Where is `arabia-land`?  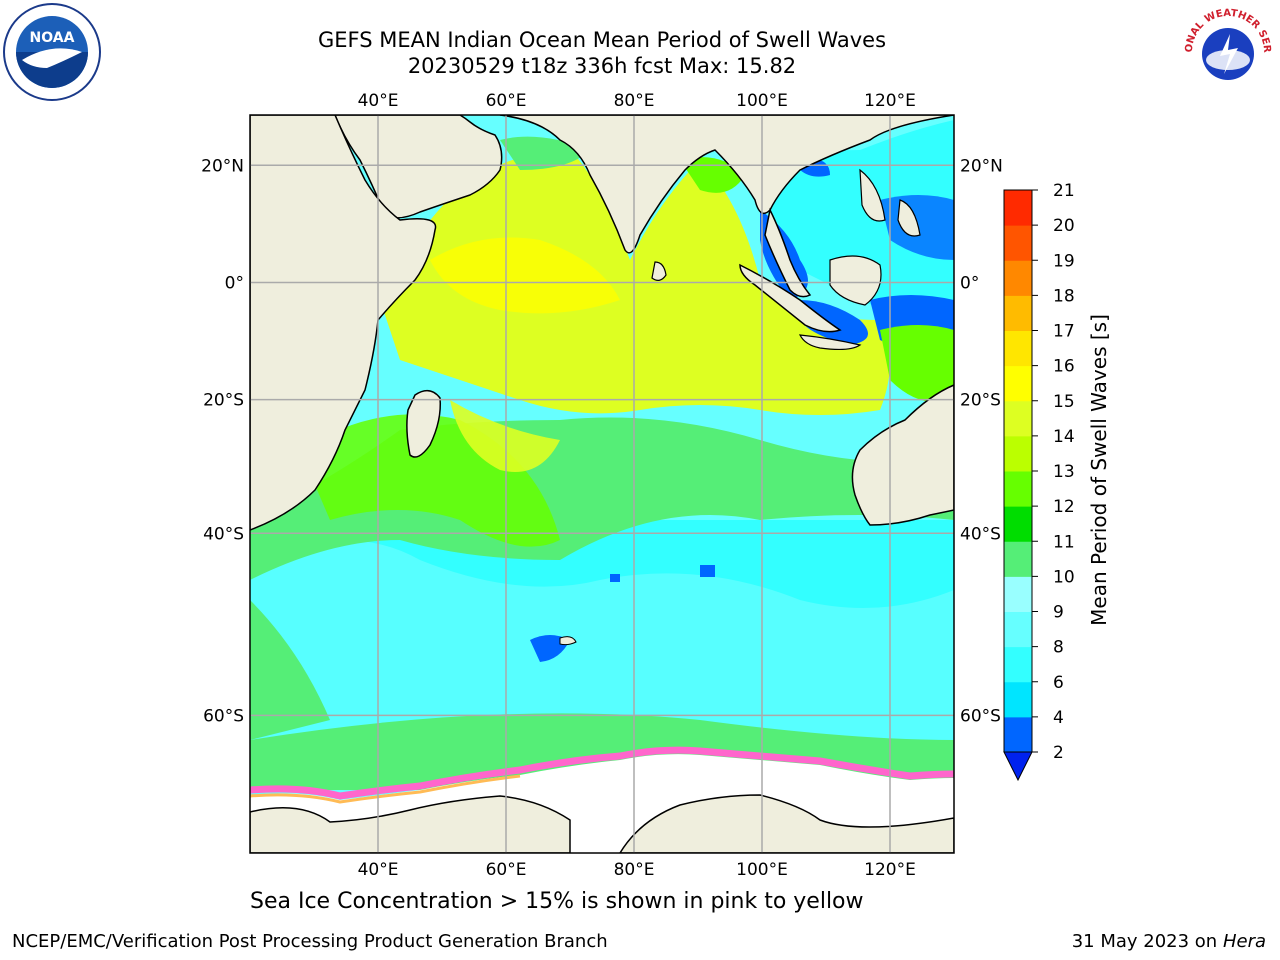 arabia-land is located at coordinates (376, 167).